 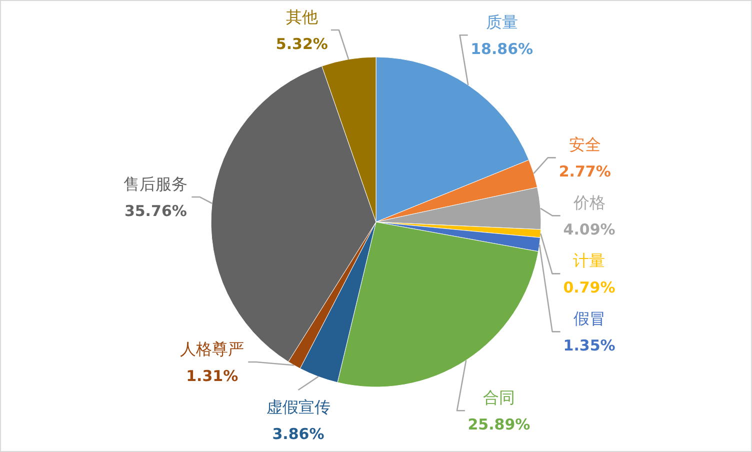 What do you see at coordinates (589, 260) in the screenshot?
I see `slice-label: 计量` at bounding box center [589, 260].